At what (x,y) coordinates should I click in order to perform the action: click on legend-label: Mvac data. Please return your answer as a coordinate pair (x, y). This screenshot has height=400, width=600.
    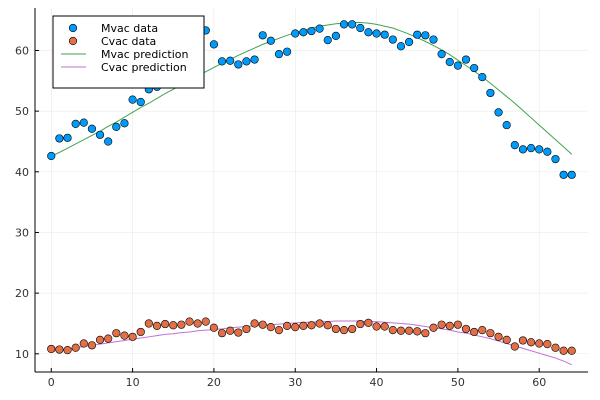
    Looking at the image, I should click on (129, 28).